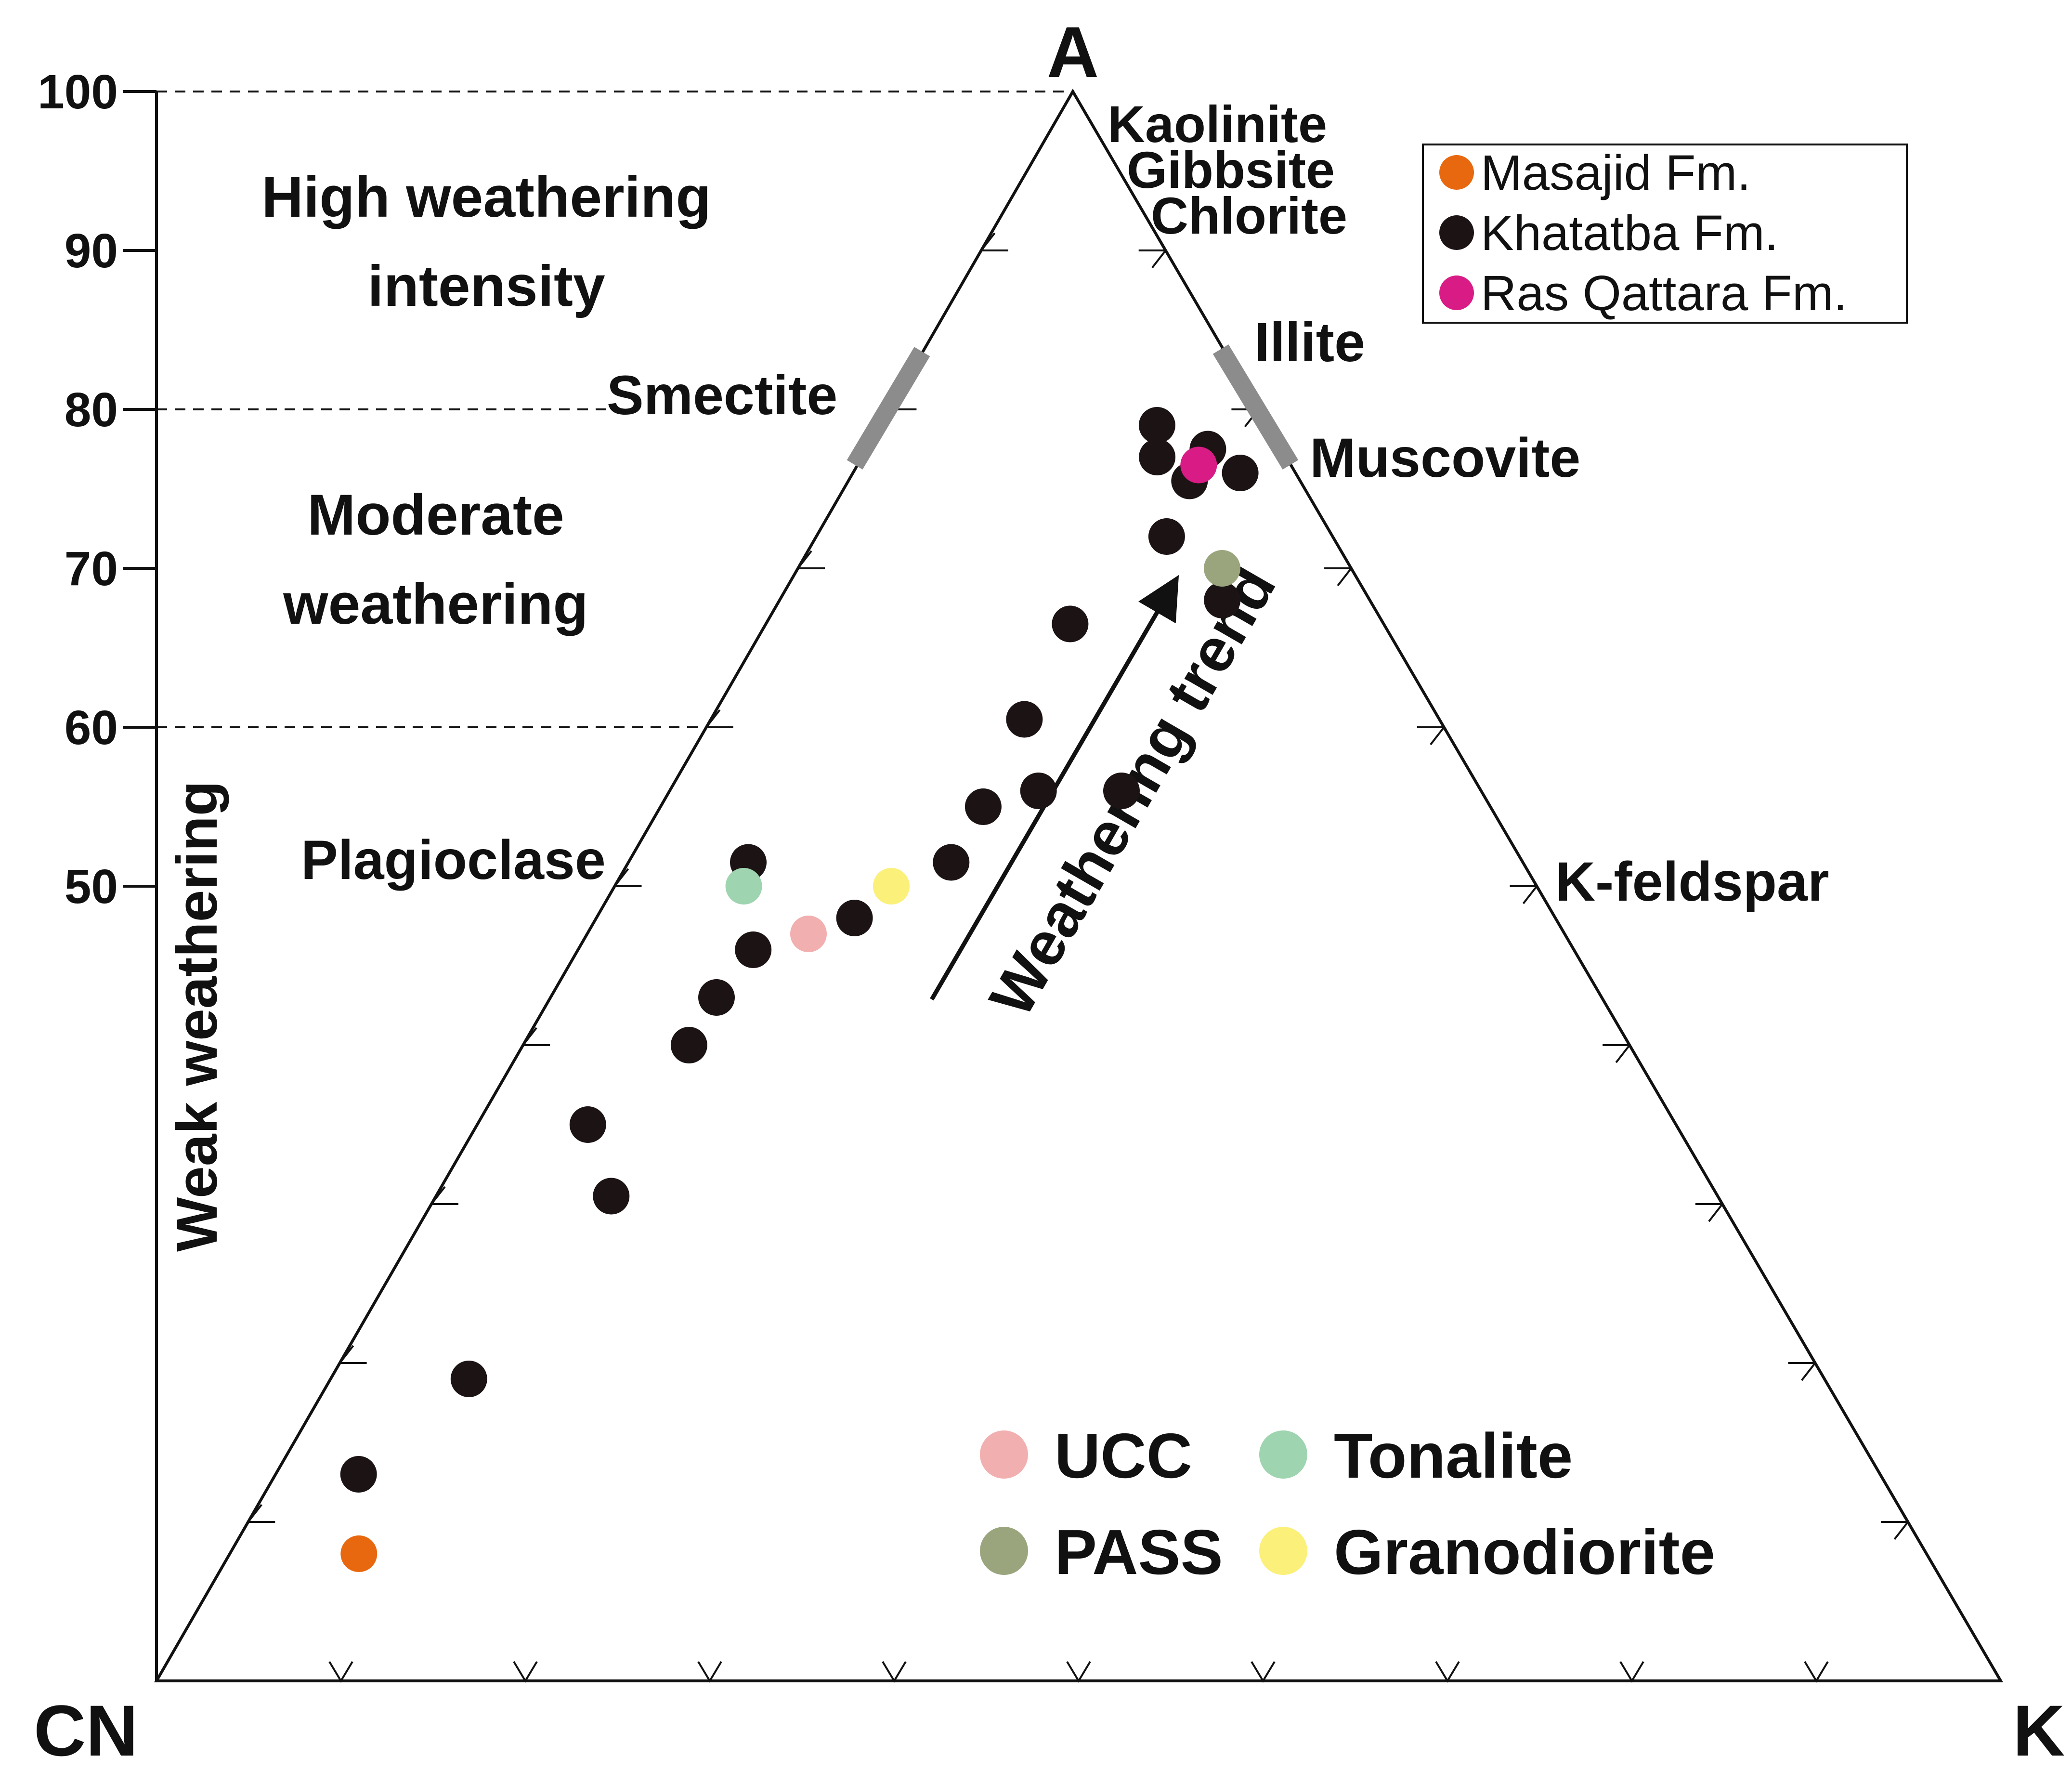 The height and width of the screenshot is (1770, 2072). Describe the element at coordinates (1073, 52) in the screenshot. I see `vertex-a-label: A` at that location.